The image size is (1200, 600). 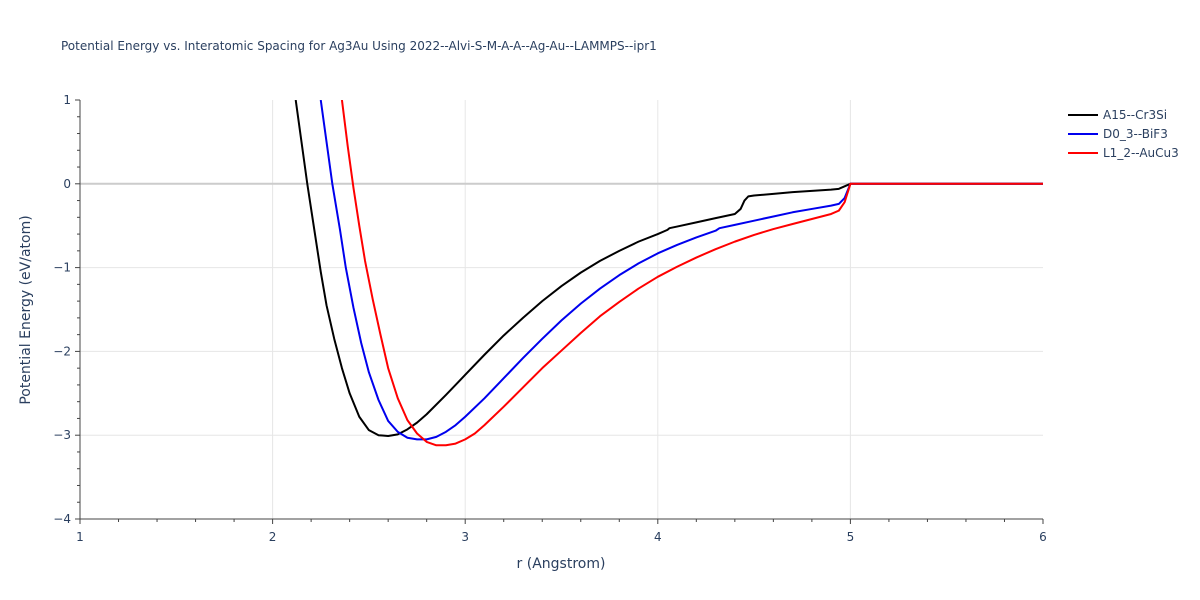 What do you see at coordinates (1141, 153) in the screenshot?
I see `legend-label: L1_2--AuCu3` at bounding box center [1141, 153].